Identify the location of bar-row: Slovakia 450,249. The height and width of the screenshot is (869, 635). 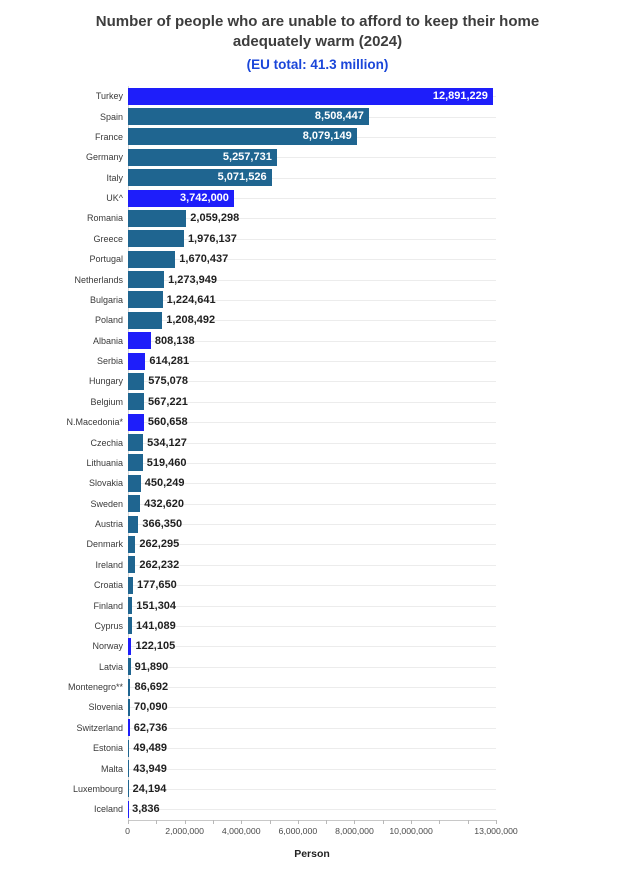
(317, 483).